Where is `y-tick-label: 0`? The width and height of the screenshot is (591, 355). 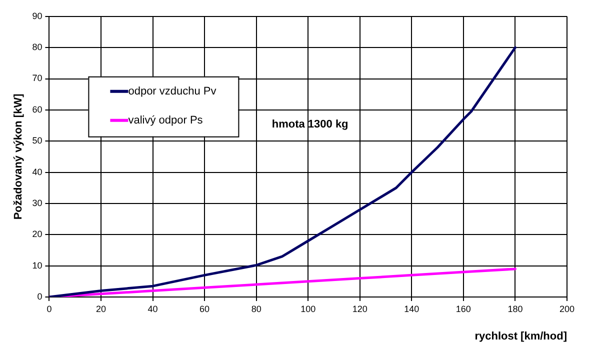
y-tick-label: 0 is located at coordinates (39, 296).